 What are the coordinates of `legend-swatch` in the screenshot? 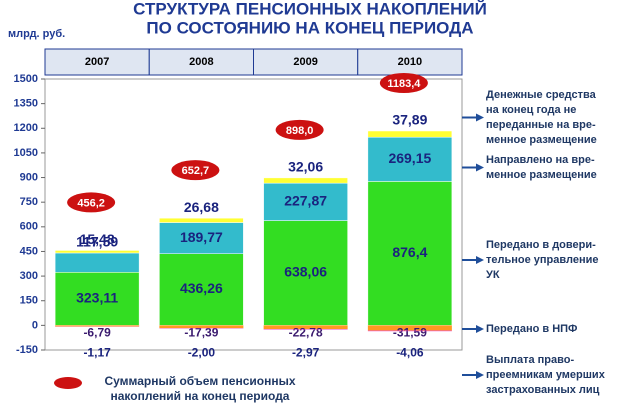 It's located at (68, 383).